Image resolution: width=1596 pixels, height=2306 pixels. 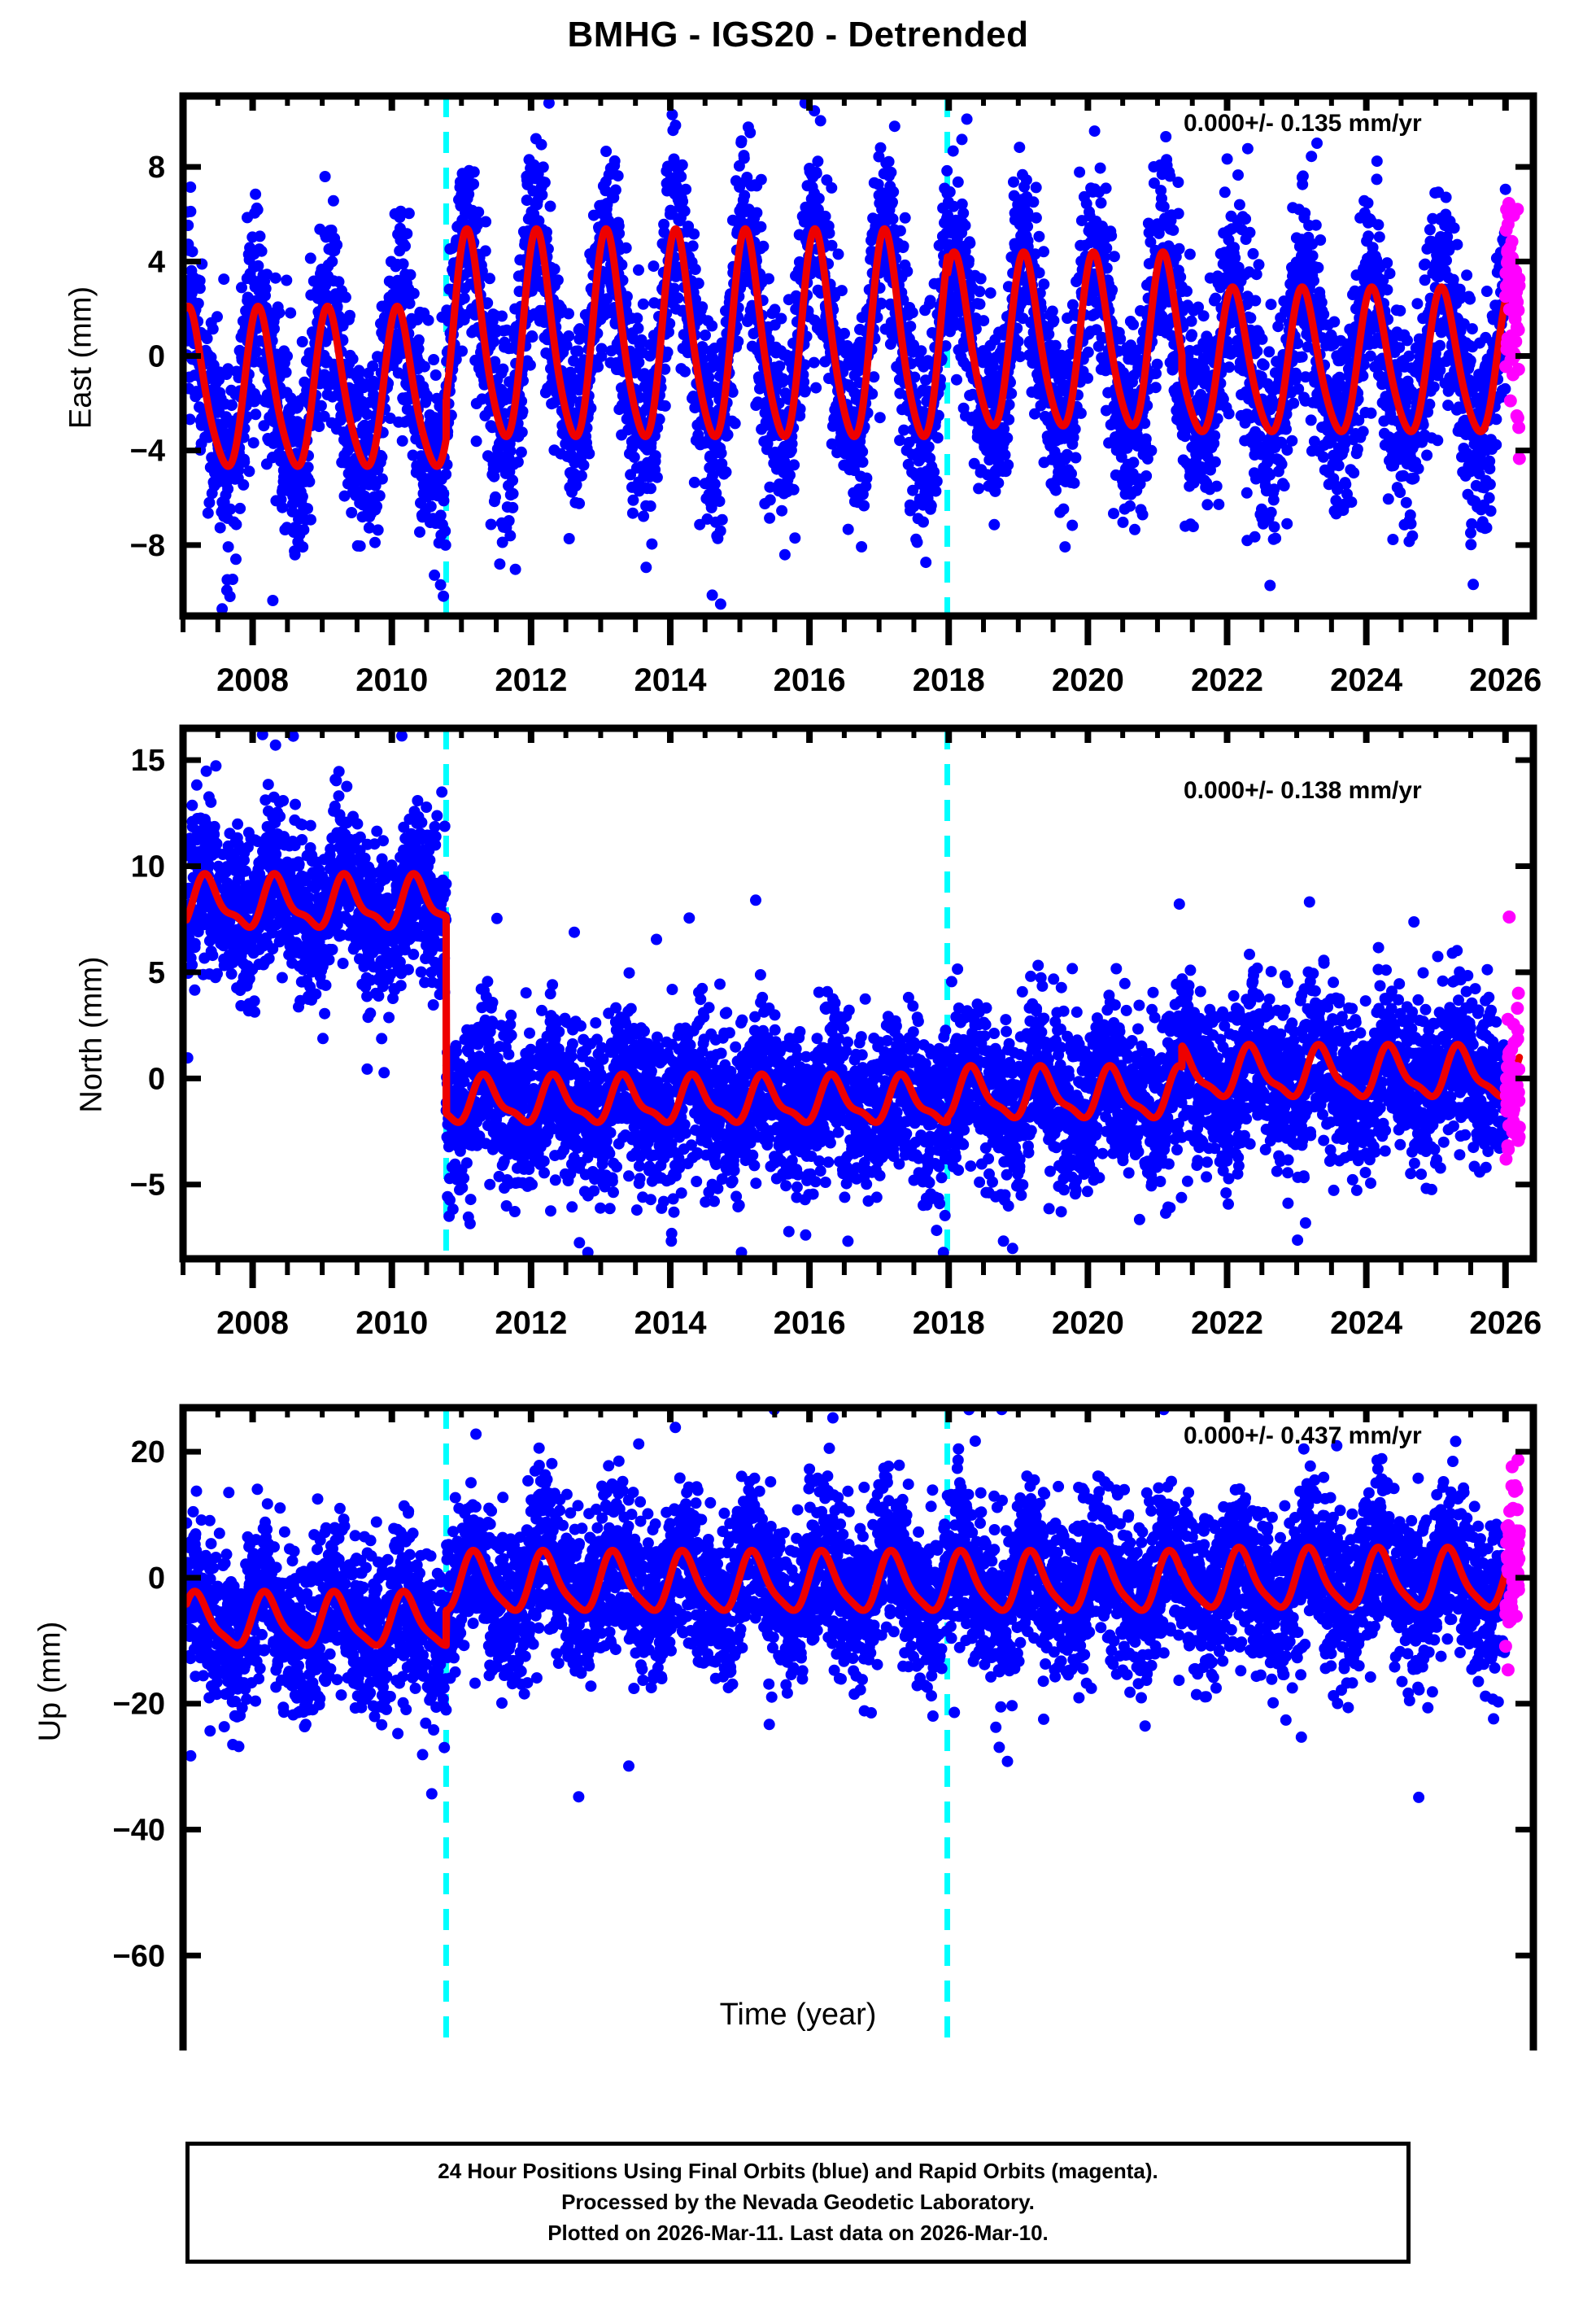 What do you see at coordinates (81, 358) in the screenshot?
I see `panel-east-ylabel: East (mm)` at bounding box center [81, 358].